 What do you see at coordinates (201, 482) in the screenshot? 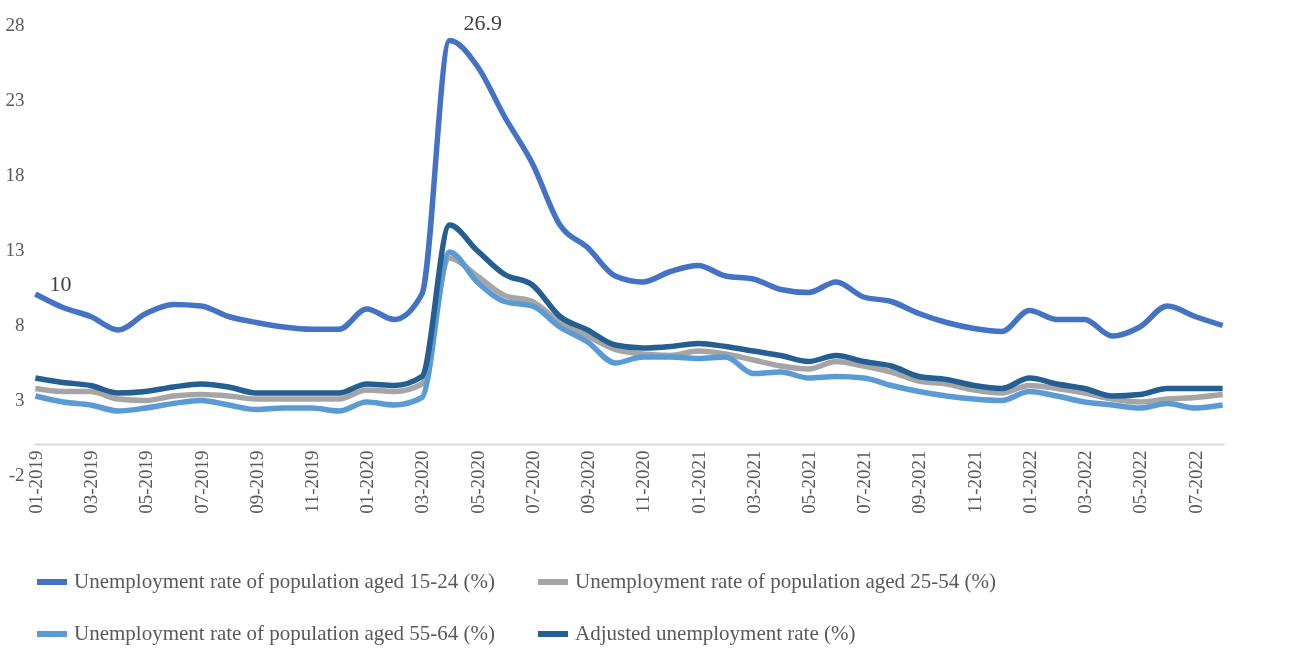
I see `x-tick-label: 07-2019` at bounding box center [201, 482].